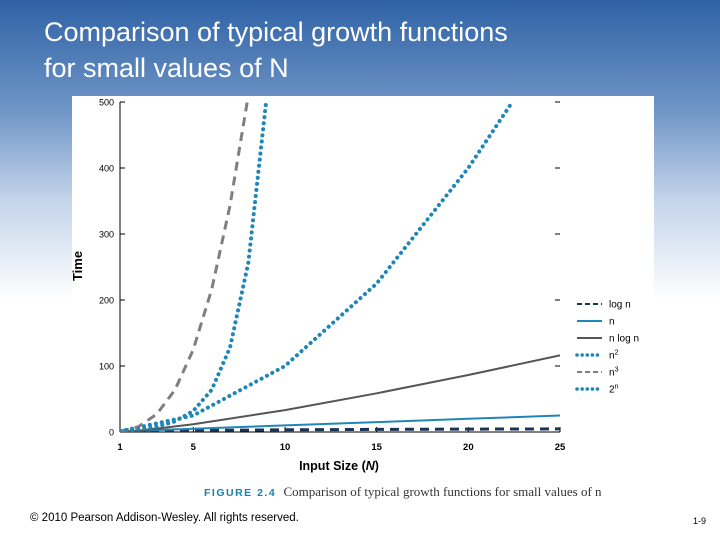 The image size is (720, 540). I want to click on series-line-2-n, so click(194, 267).